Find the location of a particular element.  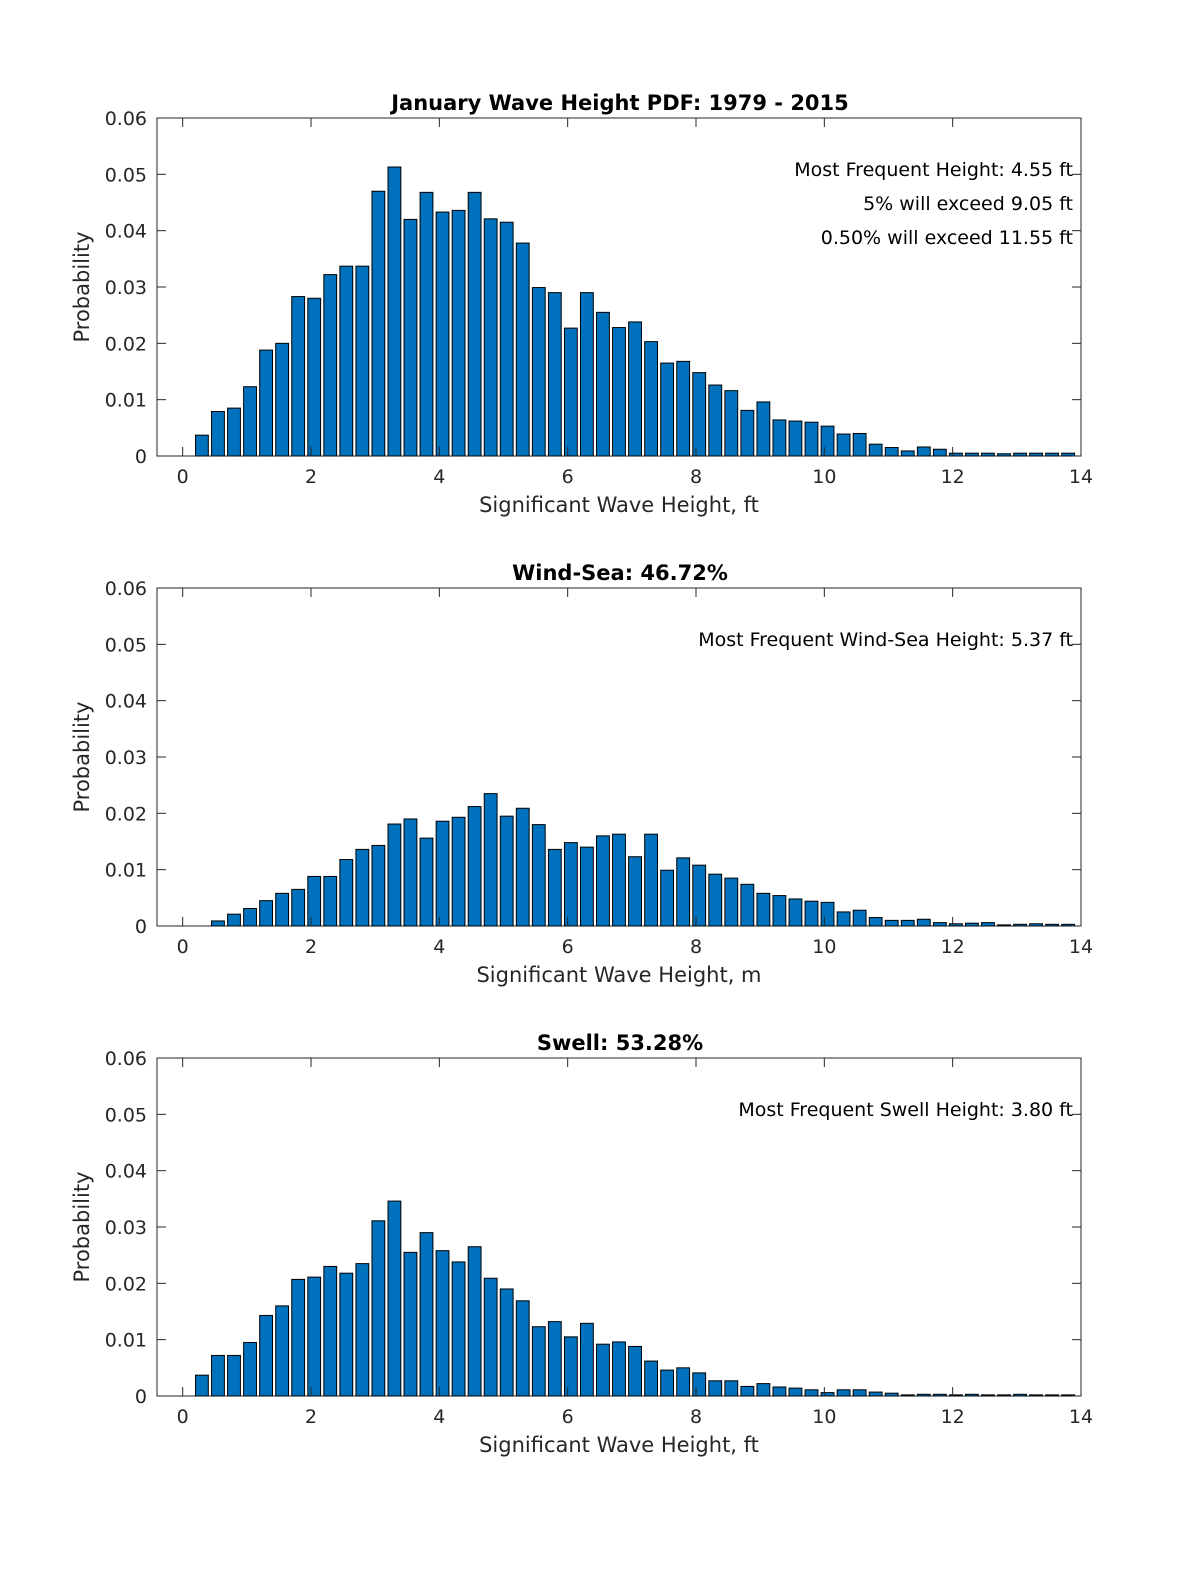

annotation-text: 0.50% will exceed 11.55 ft is located at coordinates (947, 238).